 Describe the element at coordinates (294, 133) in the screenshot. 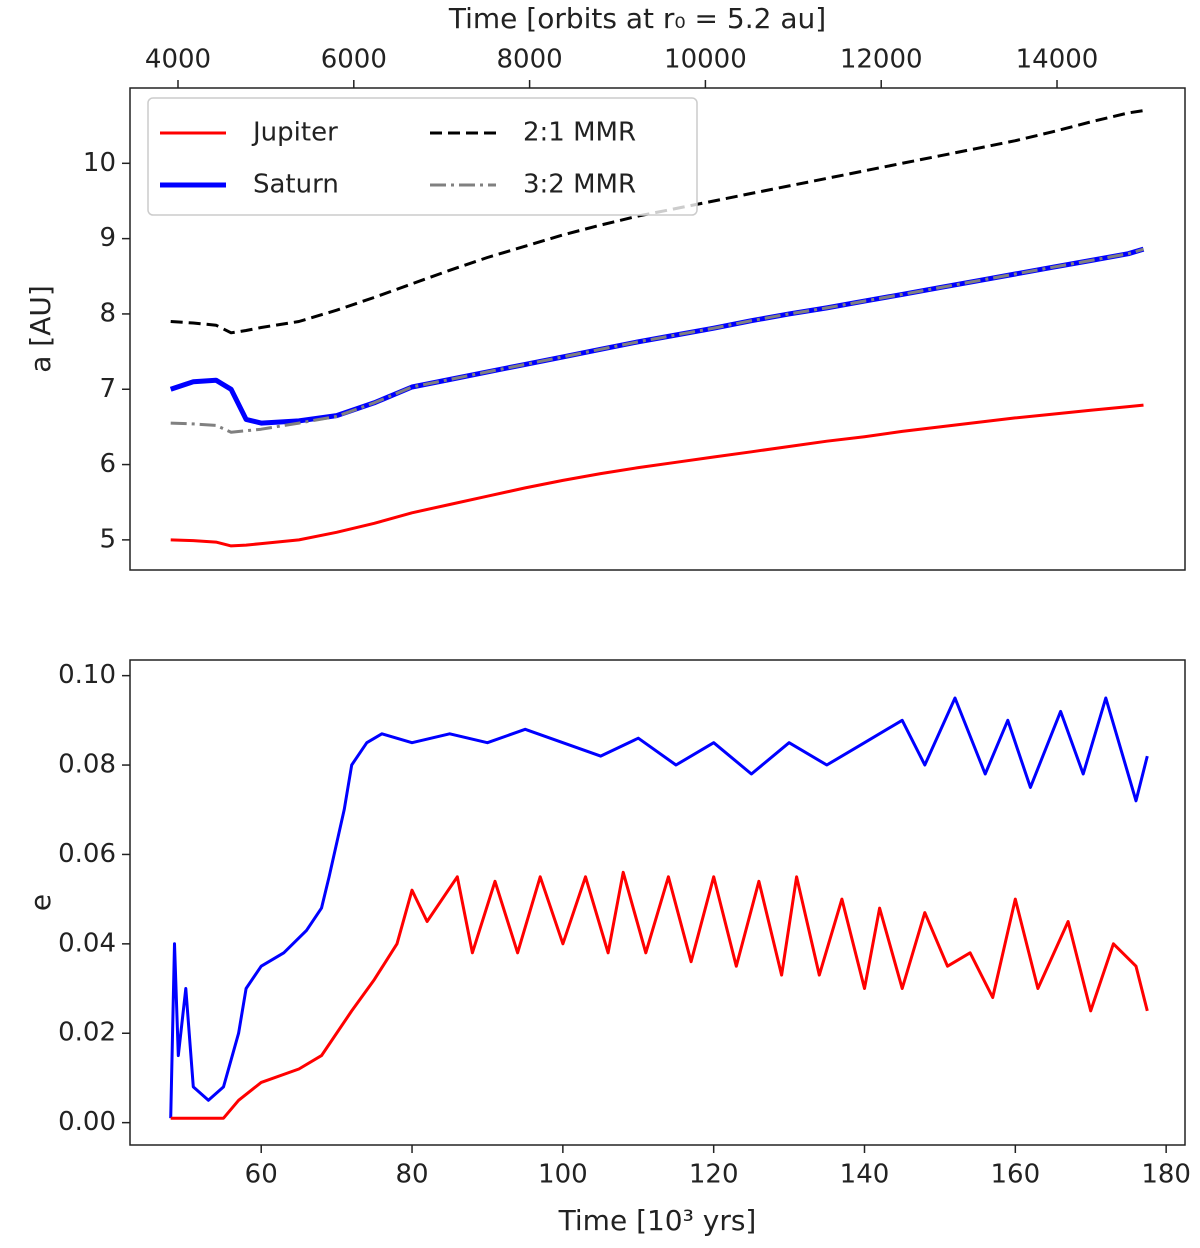

I see `legend-label: Jupiter` at that location.